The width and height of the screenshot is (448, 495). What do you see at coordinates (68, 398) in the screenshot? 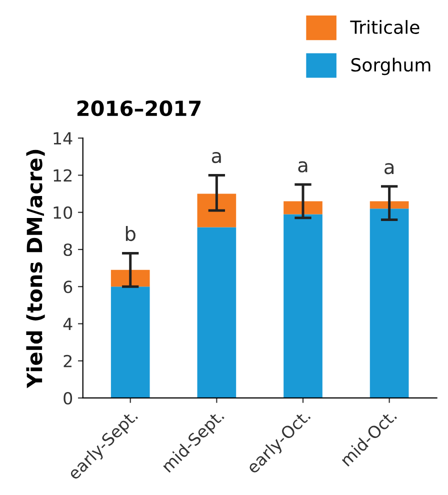
I see `y-tick-label: 0` at bounding box center [68, 398].